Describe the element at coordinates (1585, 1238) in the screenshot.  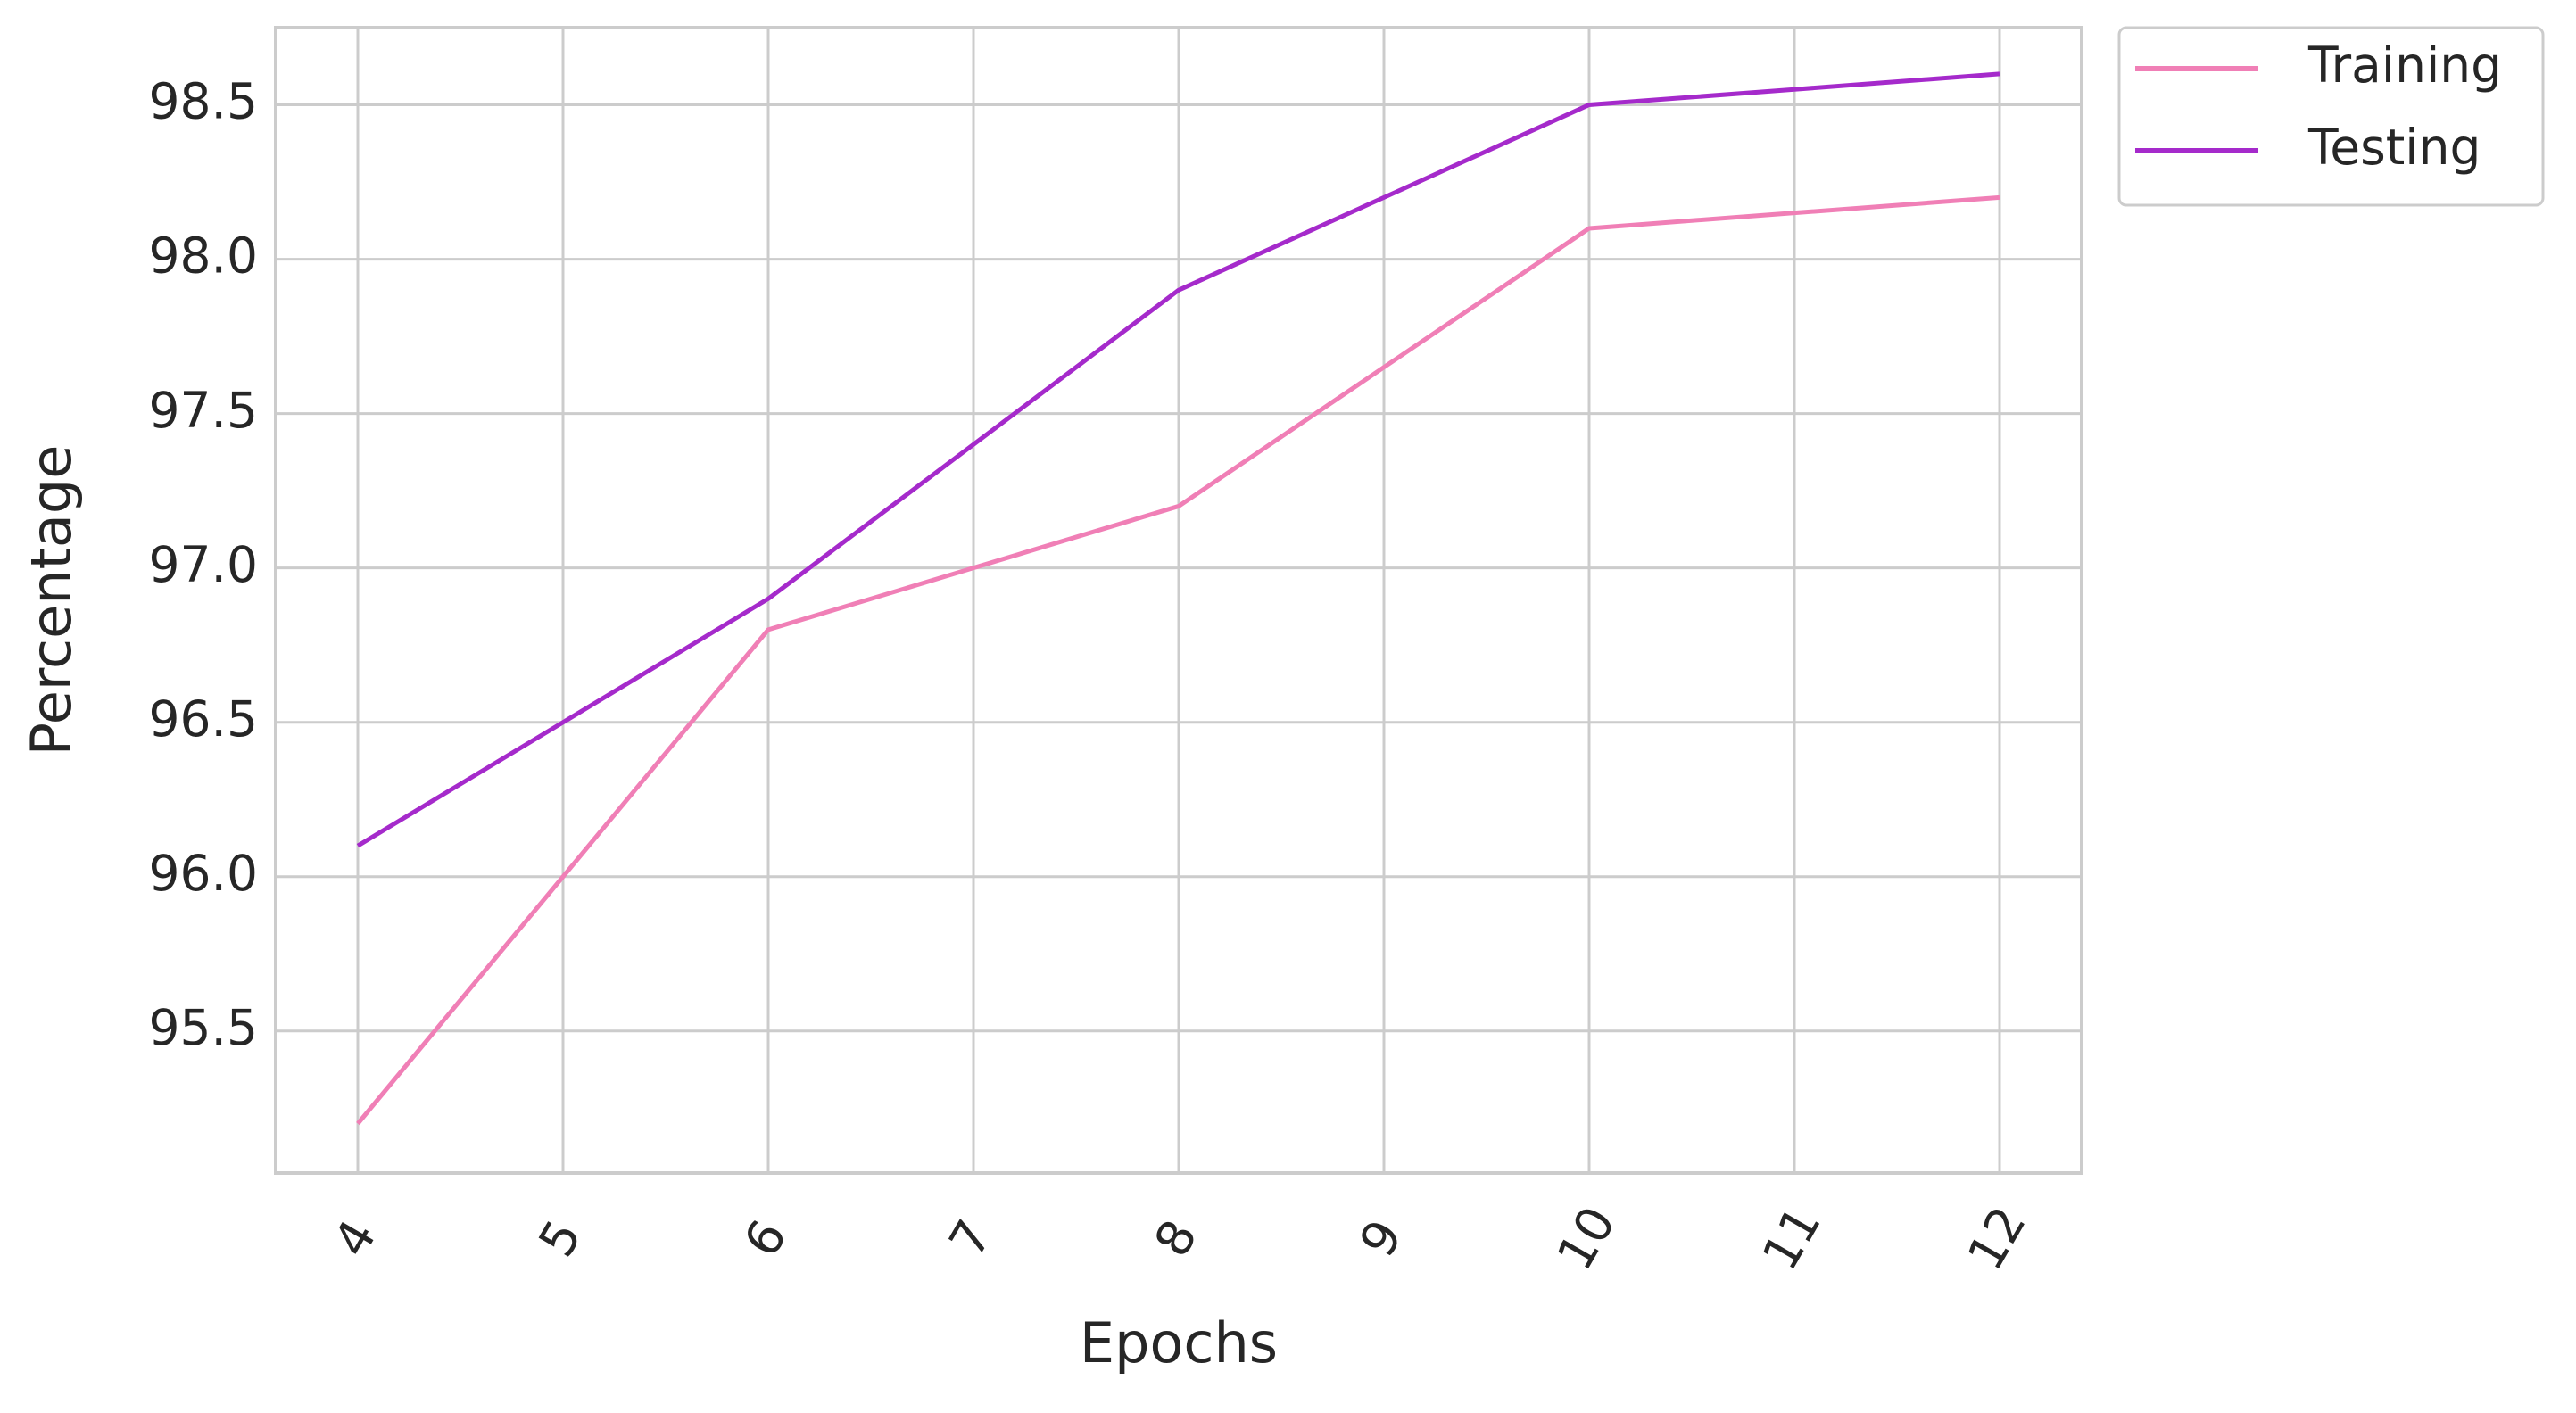
I see `x-tick-label: 10` at that location.